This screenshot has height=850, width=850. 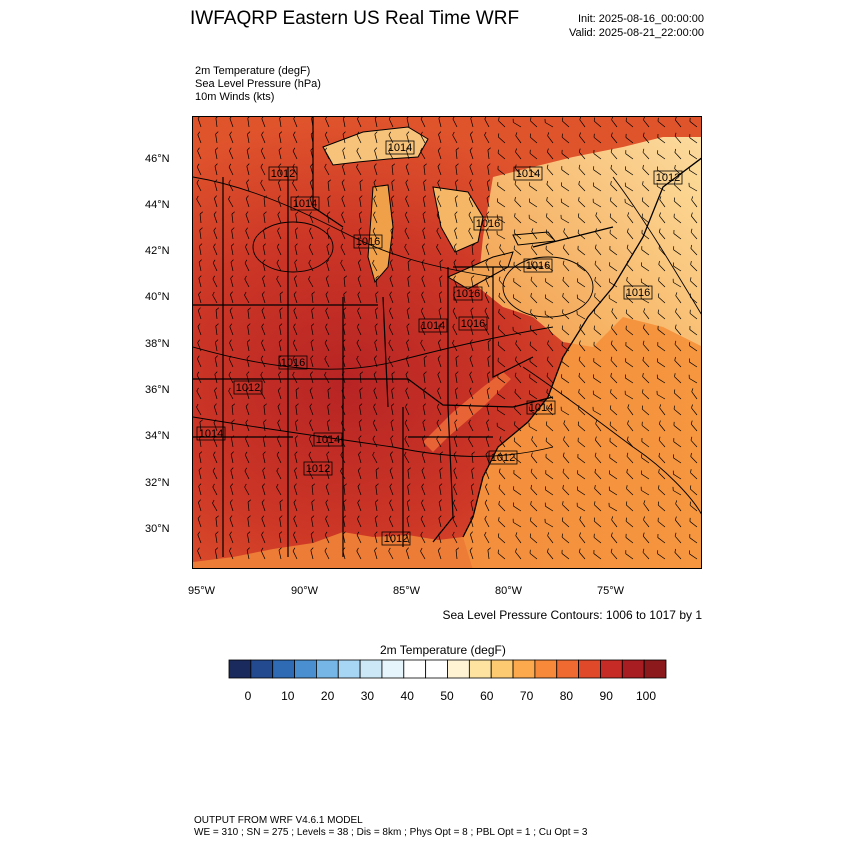 I want to click on pressure-label: 1016, so click(x=473, y=323).